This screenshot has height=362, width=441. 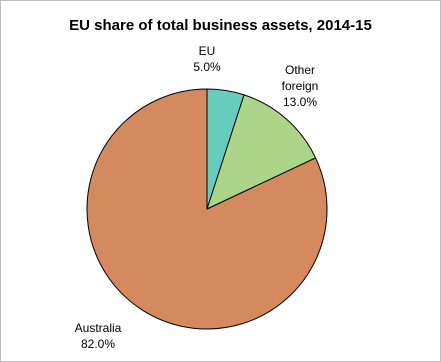 I want to click on slice-name: Australia, so click(x=98, y=328).